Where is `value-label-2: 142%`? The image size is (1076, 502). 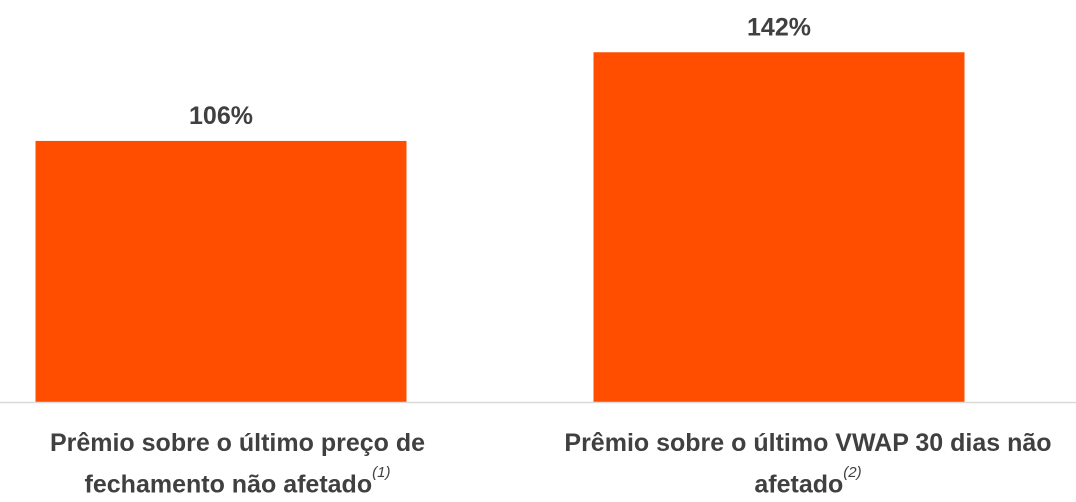
value-label-2: 142% is located at coordinates (779, 27).